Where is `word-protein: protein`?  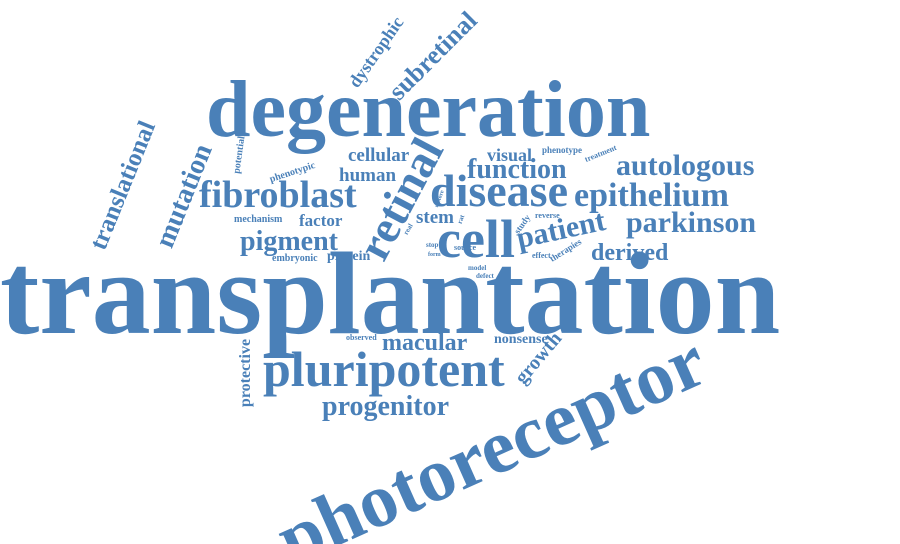 word-protein: protein is located at coordinates (349, 256).